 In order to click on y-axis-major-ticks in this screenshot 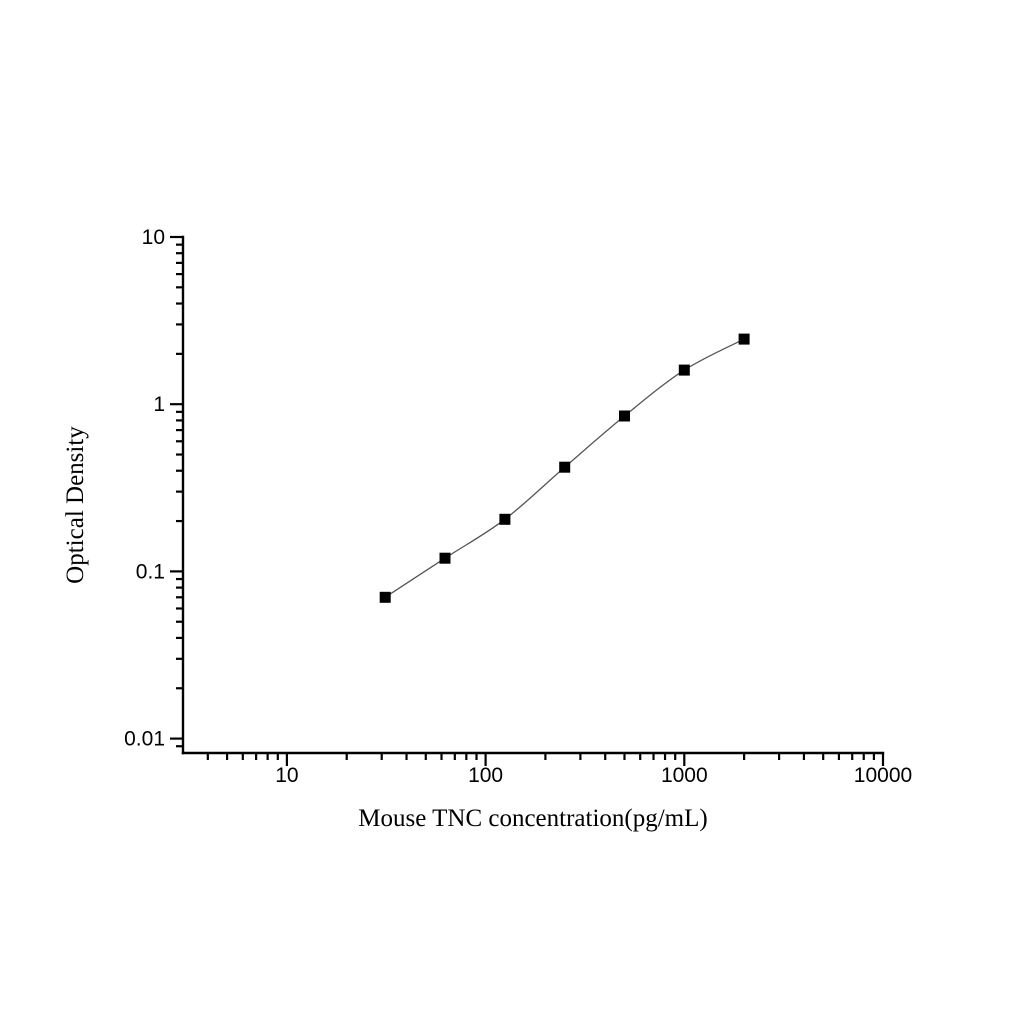, I will do `click(176, 487)`.